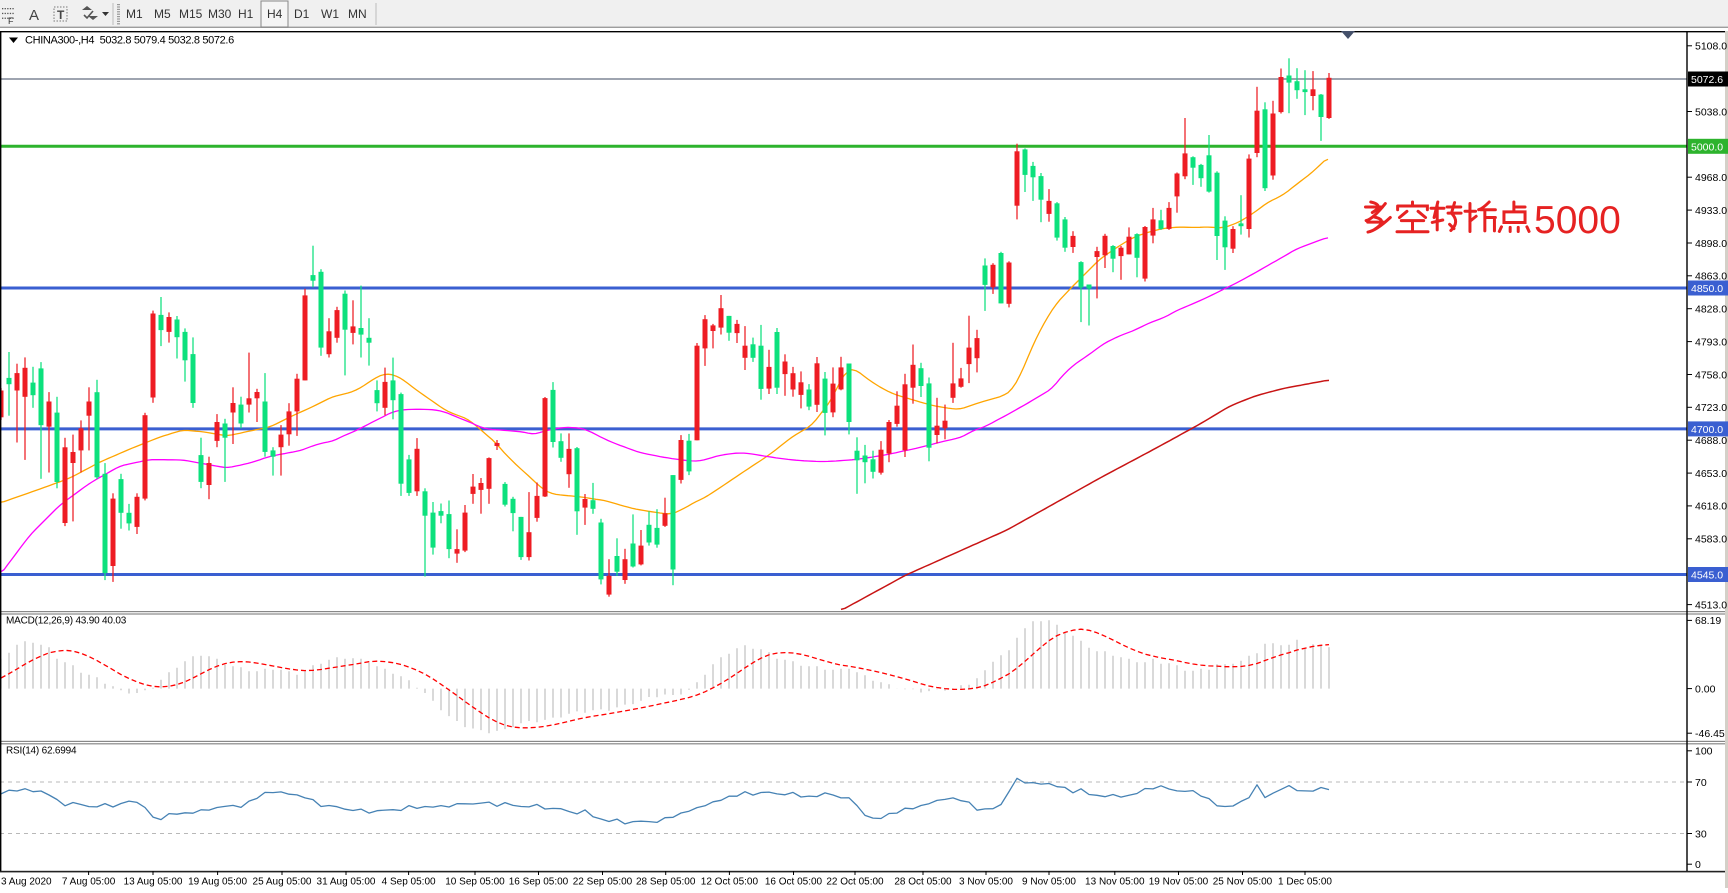  I want to click on svg-text: 16 Oct 05:00, so click(794, 882).